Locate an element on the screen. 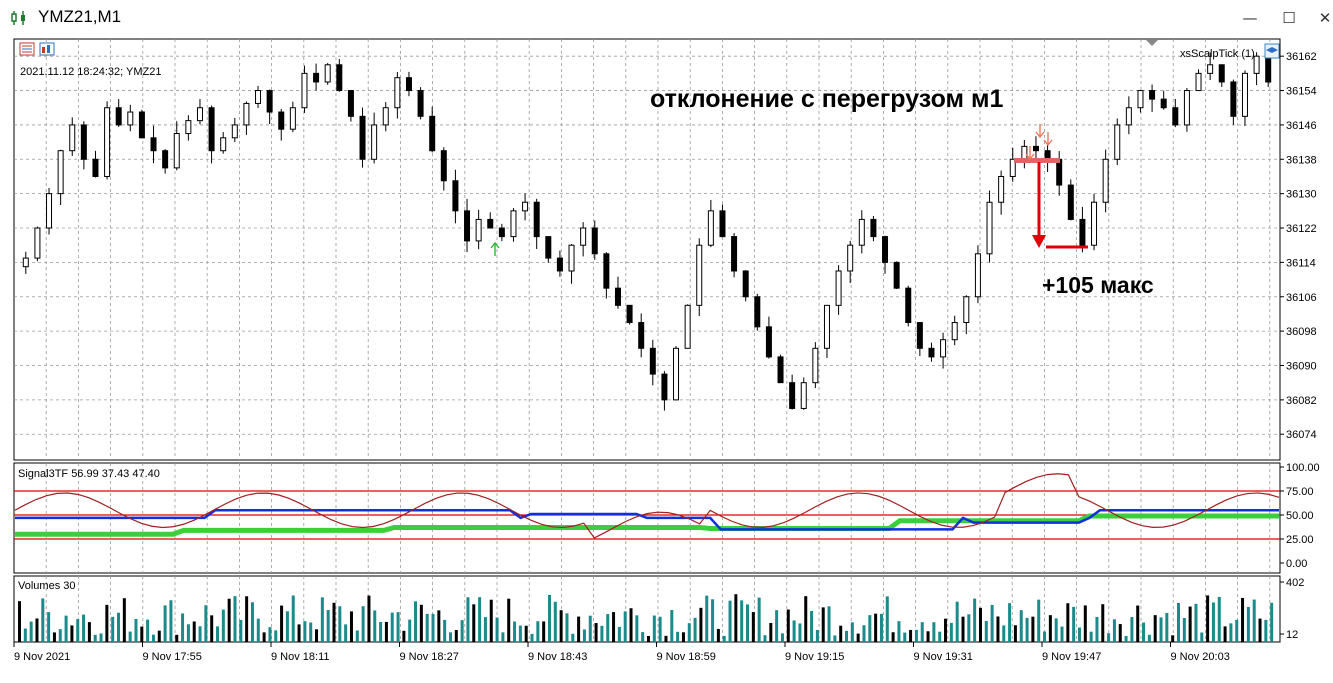  window-titlebar: YMZ21,M1 — ☐ ✕ is located at coordinates (666, 18).